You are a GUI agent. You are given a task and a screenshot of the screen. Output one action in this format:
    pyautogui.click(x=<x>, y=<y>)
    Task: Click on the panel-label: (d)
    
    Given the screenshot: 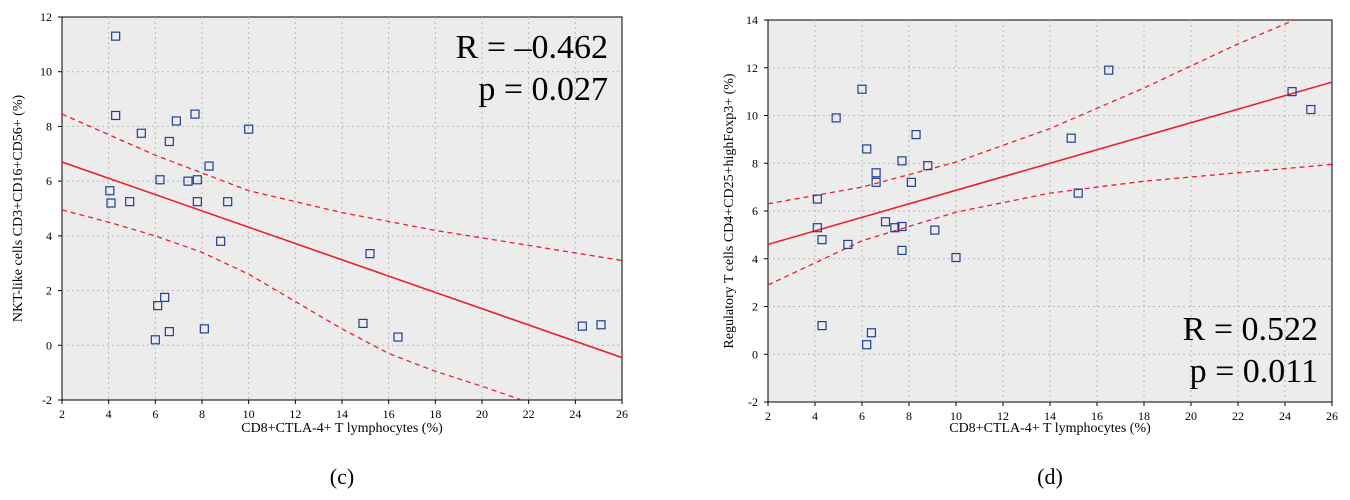 What is the action you would take?
    pyautogui.click(x=1050, y=476)
    